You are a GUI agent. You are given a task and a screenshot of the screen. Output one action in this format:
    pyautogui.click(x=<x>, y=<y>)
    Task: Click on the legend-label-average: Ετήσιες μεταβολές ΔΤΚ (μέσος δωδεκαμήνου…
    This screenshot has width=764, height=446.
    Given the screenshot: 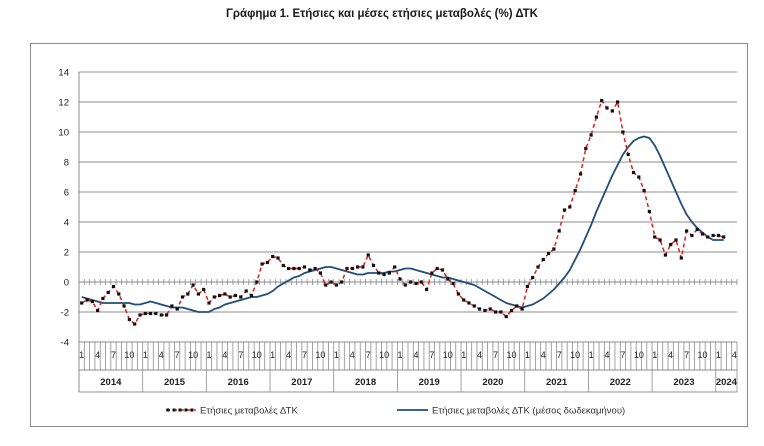 What is the action you would take?
    pyautogui.click(x=528, y=411)
    